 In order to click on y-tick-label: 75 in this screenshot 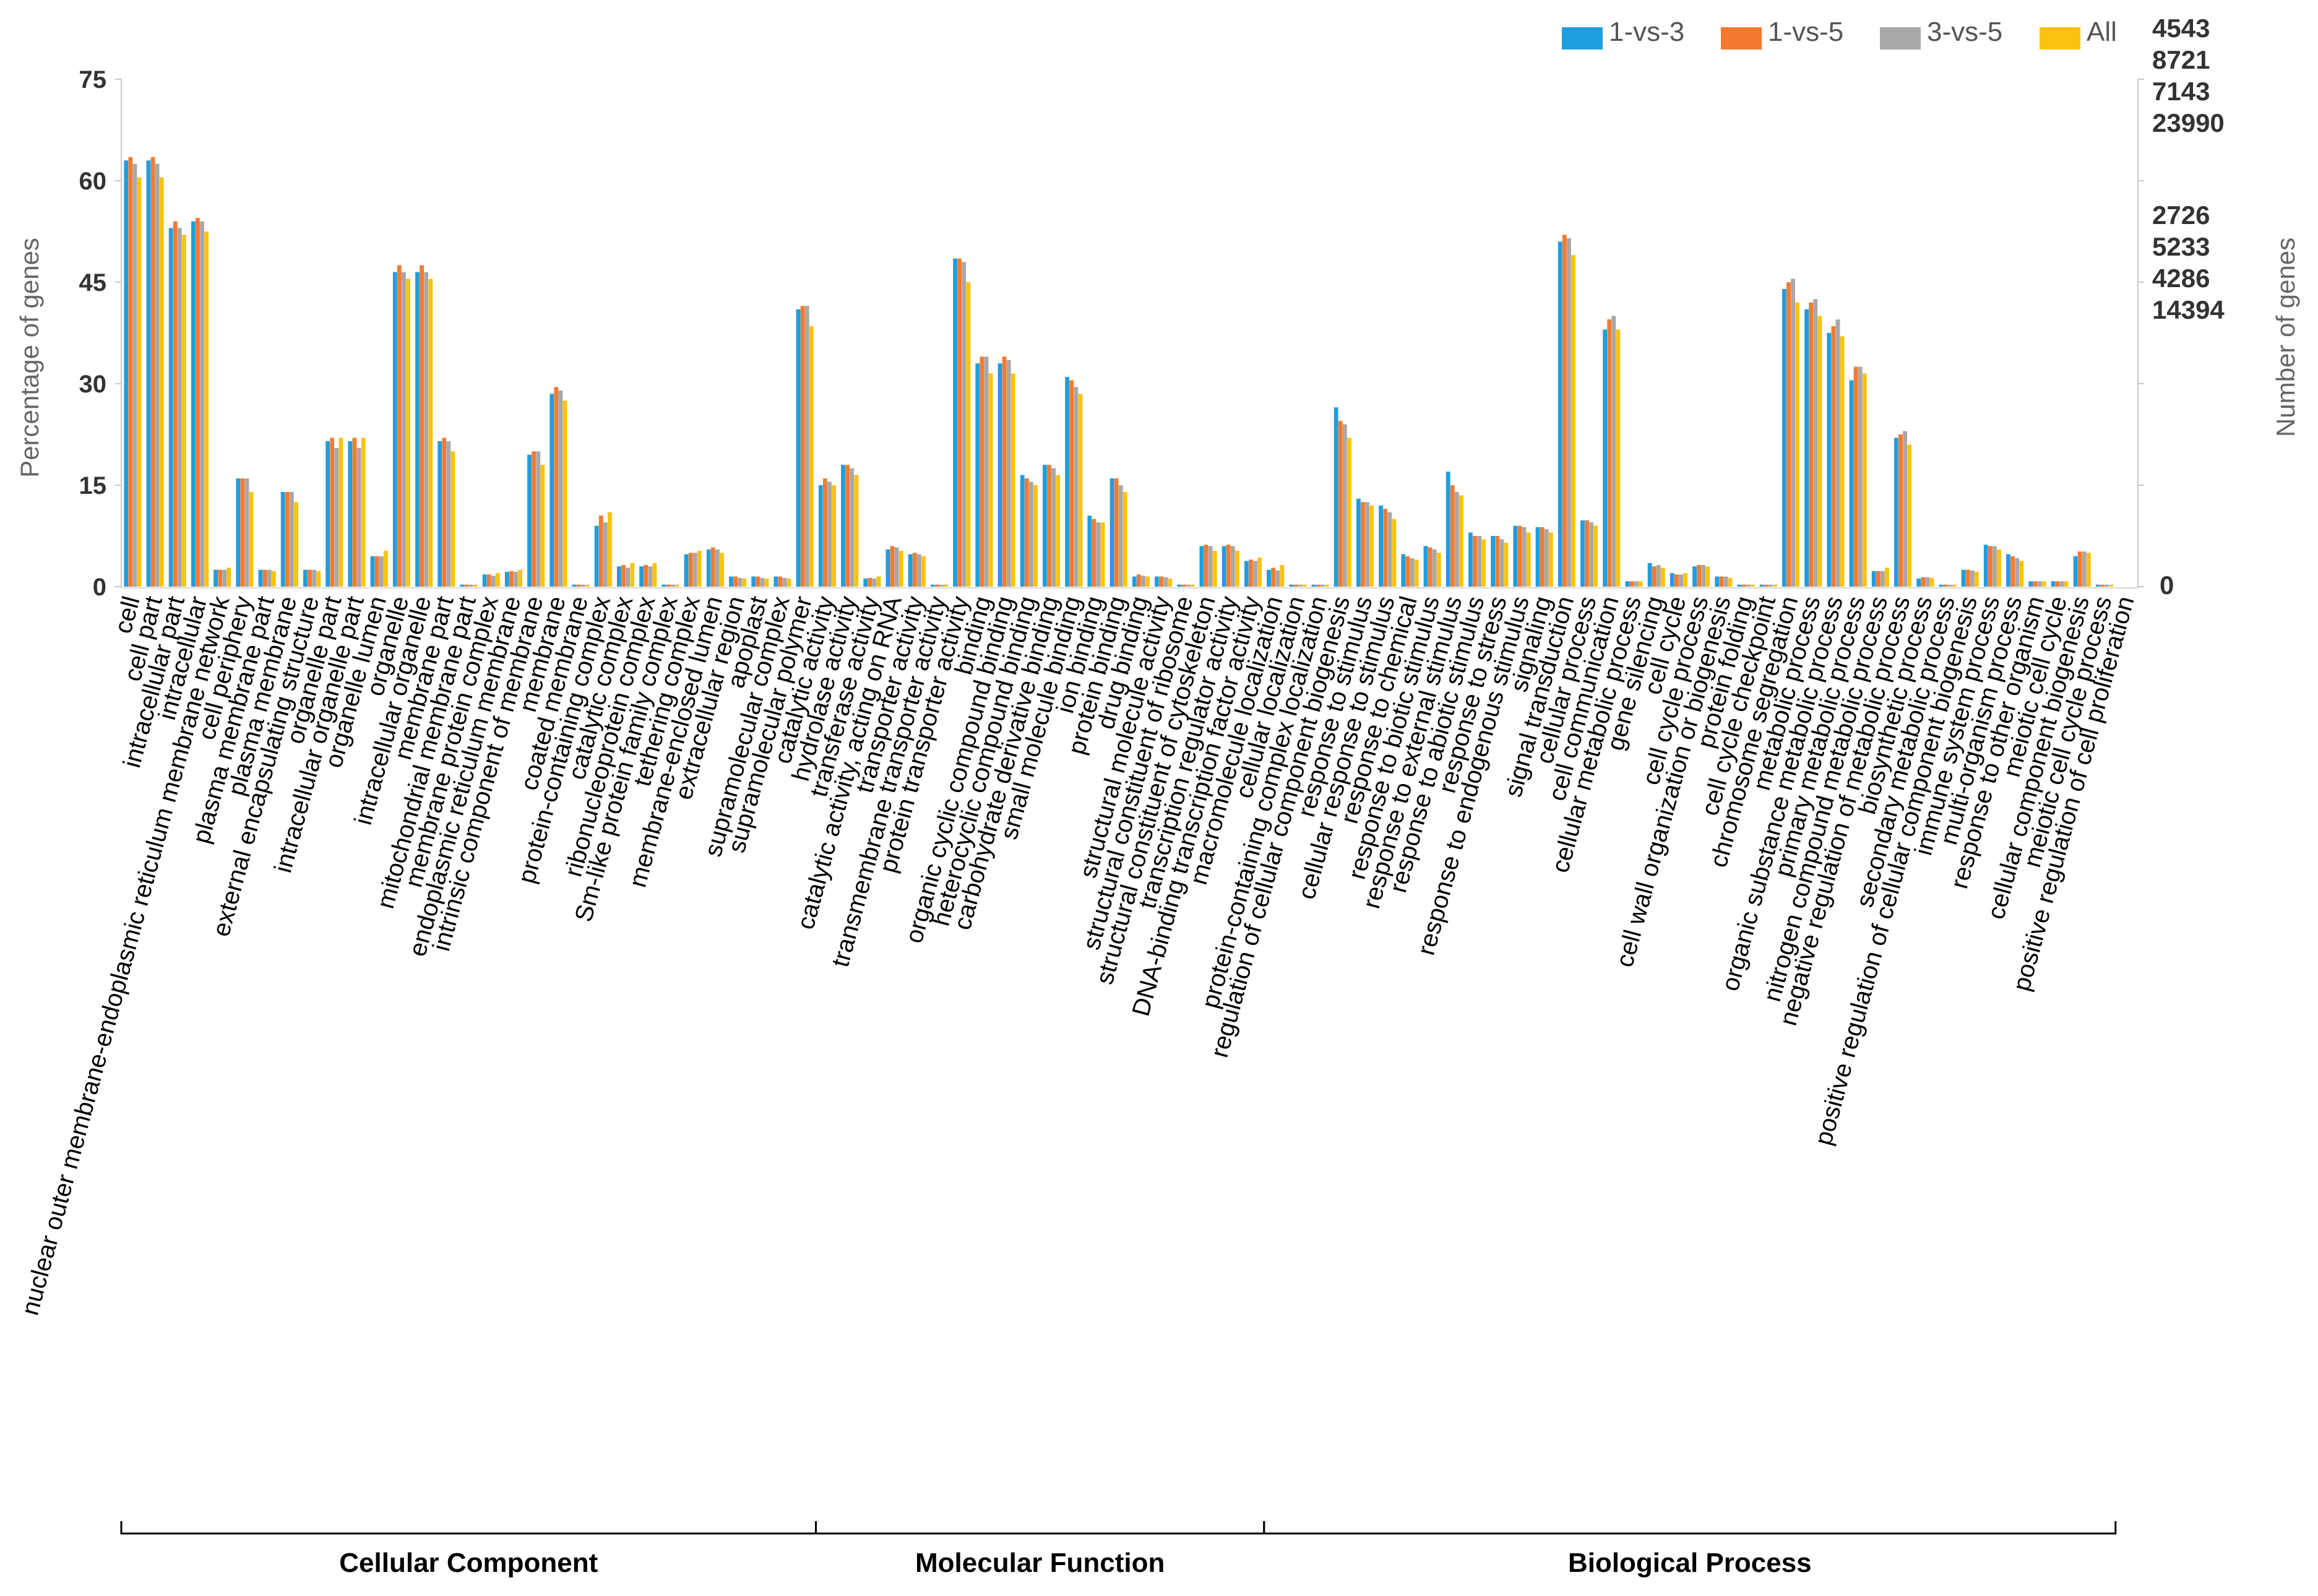, I will do `click(93, 79)`.